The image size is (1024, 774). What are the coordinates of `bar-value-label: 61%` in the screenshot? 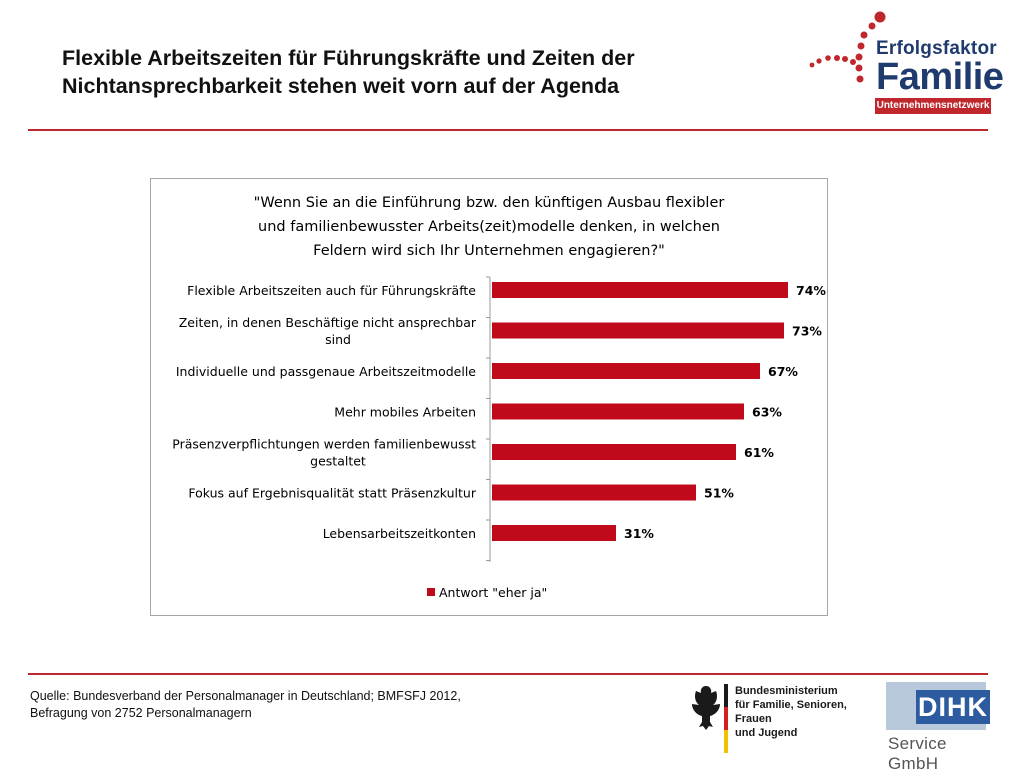 It's located at (759, 452).